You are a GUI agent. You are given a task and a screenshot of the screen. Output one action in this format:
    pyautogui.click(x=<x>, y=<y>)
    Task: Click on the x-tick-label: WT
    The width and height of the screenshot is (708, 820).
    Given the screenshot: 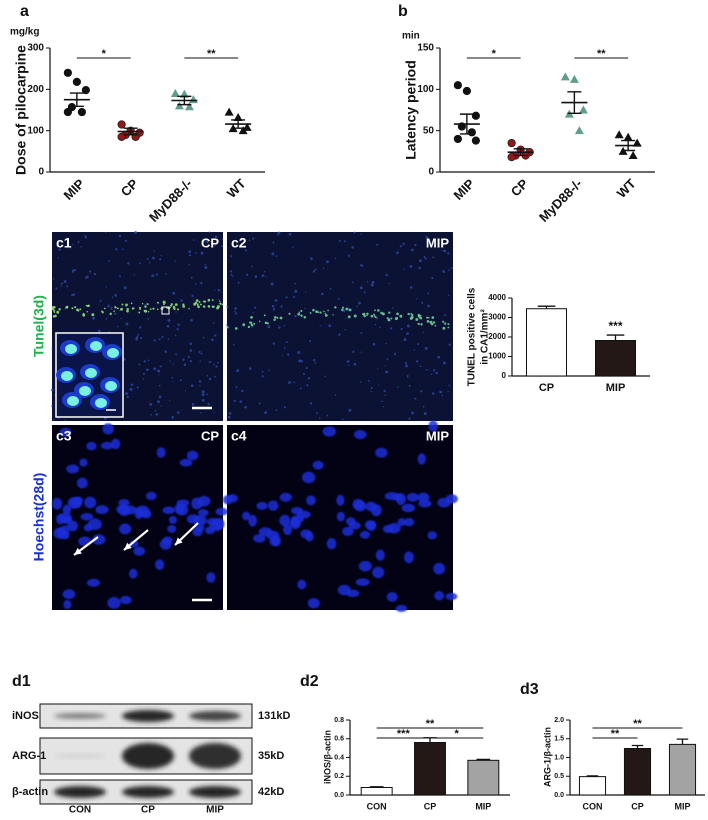 What is the action you would take?
    pyautogui.click(x=626, y=188)
    